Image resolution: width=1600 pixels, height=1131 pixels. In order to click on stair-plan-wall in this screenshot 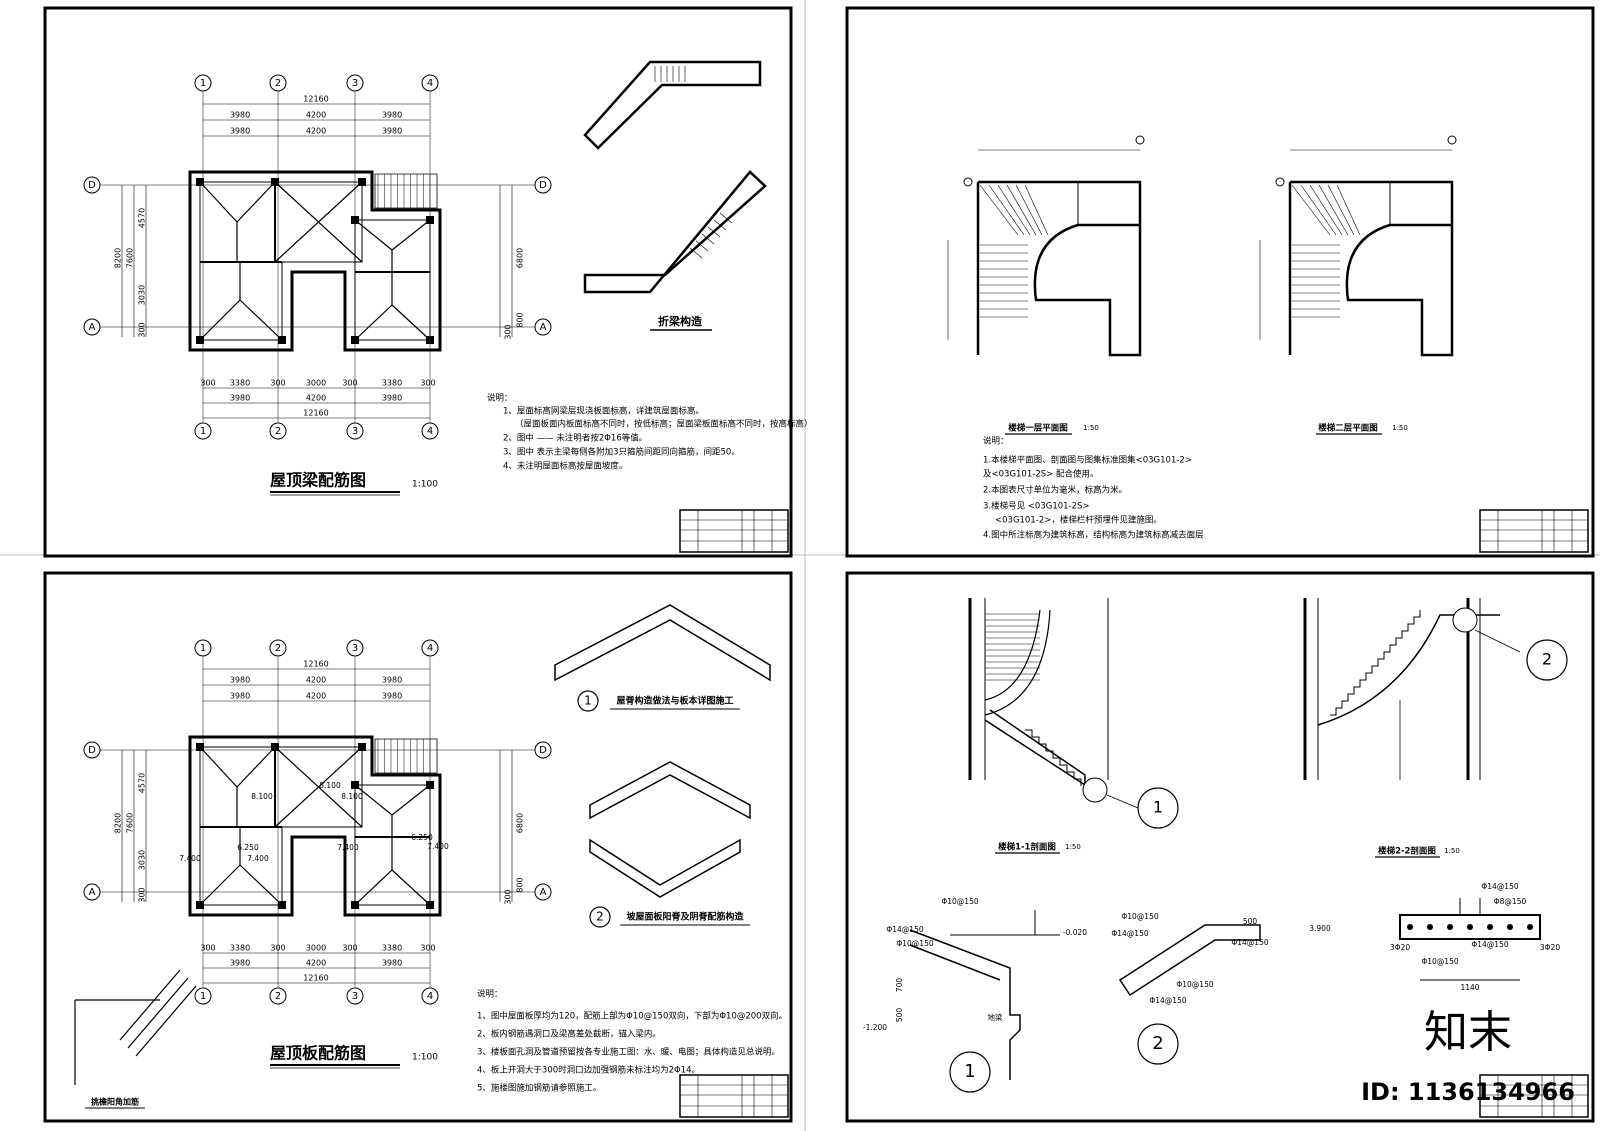, I will do `click(1060, 268)`.